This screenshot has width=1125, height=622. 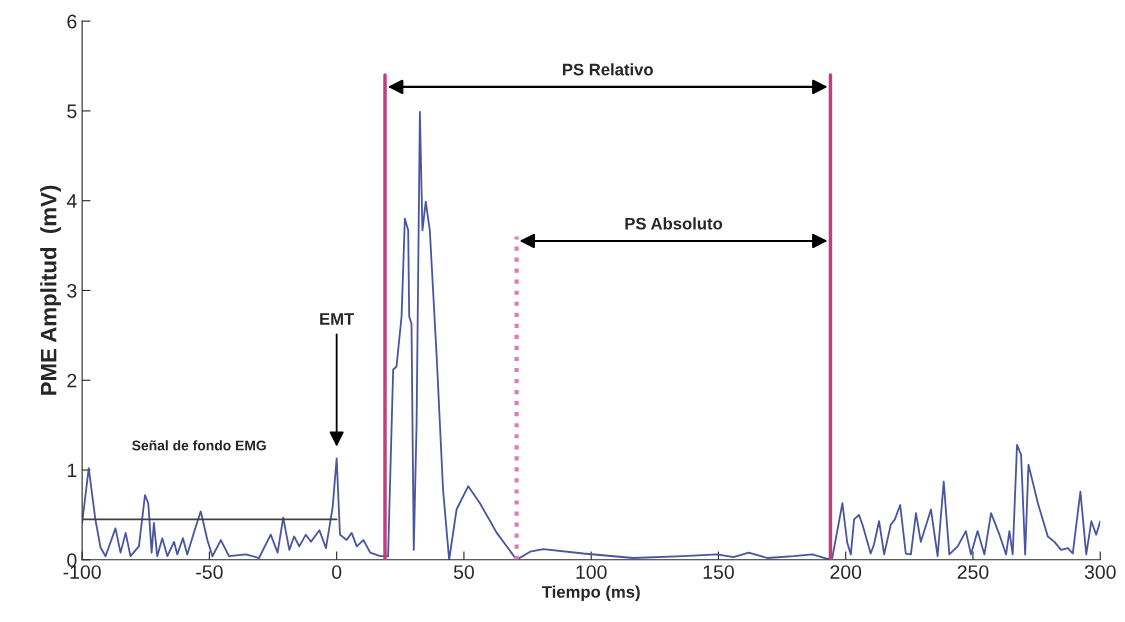 What do you see at coordinates (846, 572) in the screenshot?
I see `x-tick-label: 200` at bounding box center [846, 572].